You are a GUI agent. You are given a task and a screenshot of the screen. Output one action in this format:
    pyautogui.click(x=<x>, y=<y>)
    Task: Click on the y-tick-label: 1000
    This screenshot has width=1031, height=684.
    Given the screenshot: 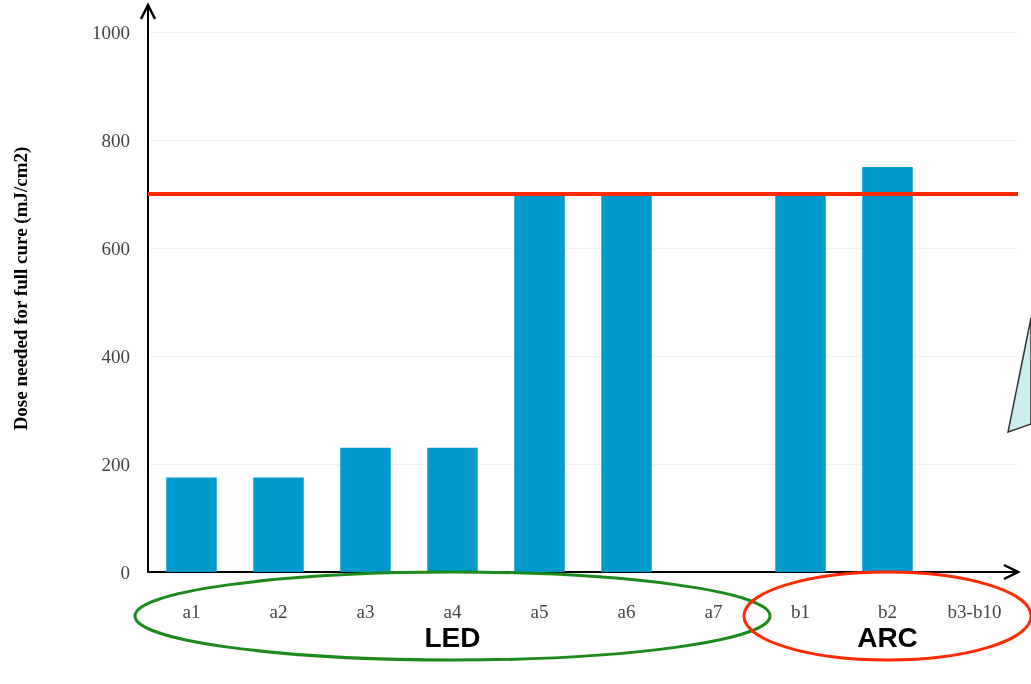 What is the action you would take?
    pyautogui.click(x=111, y=32)
    